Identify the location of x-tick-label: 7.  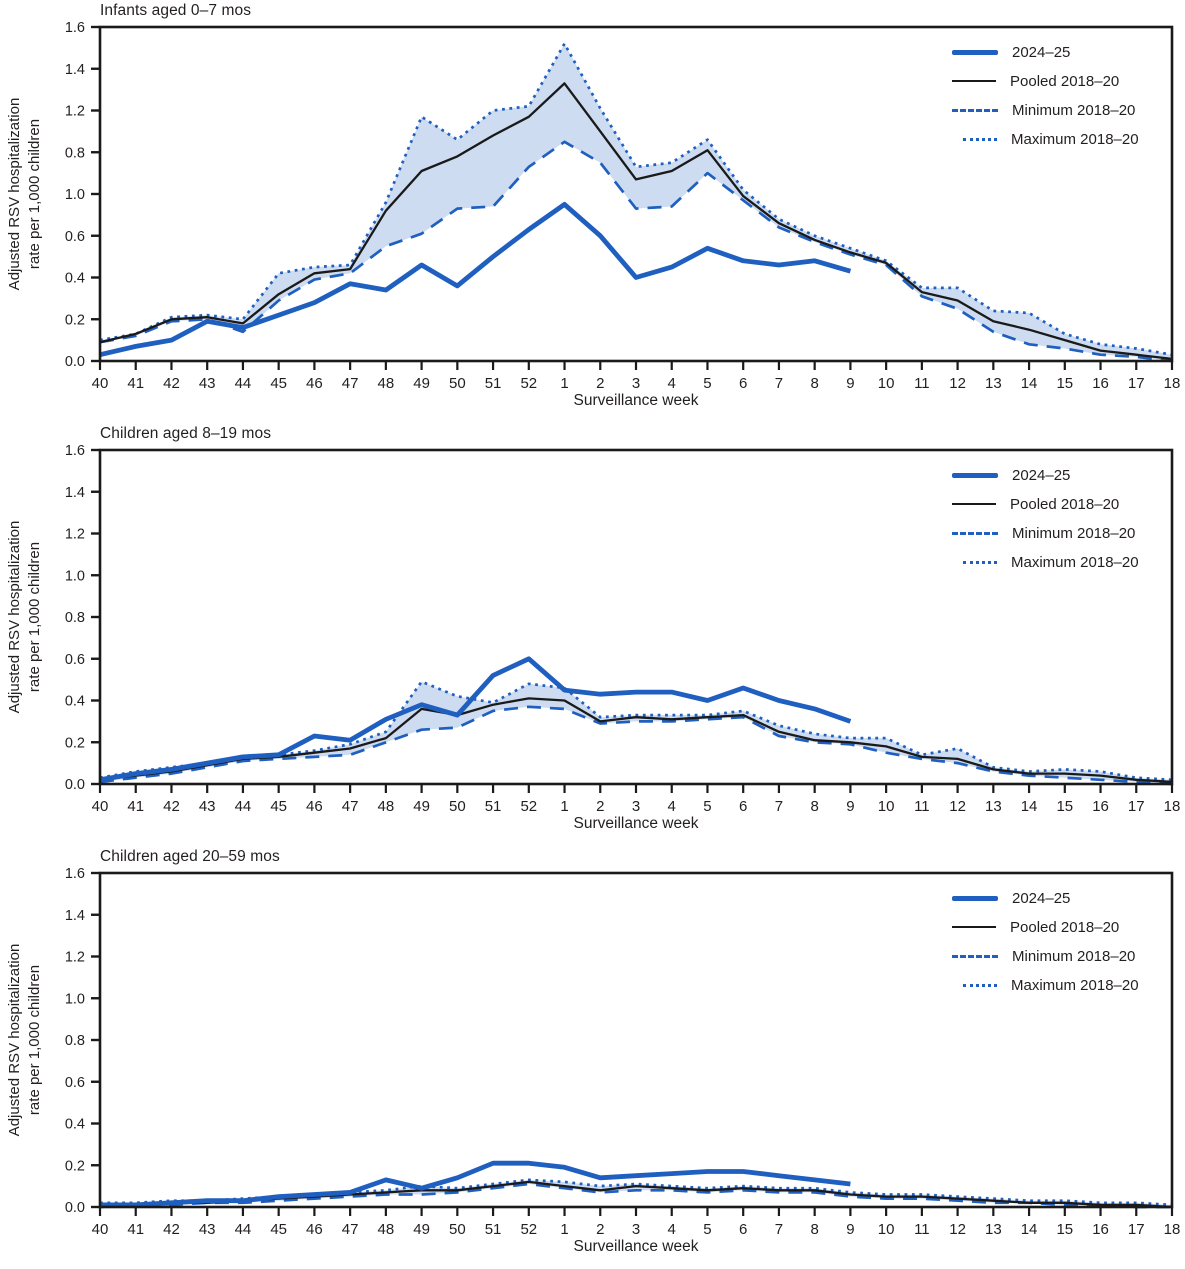
(779, 1229).